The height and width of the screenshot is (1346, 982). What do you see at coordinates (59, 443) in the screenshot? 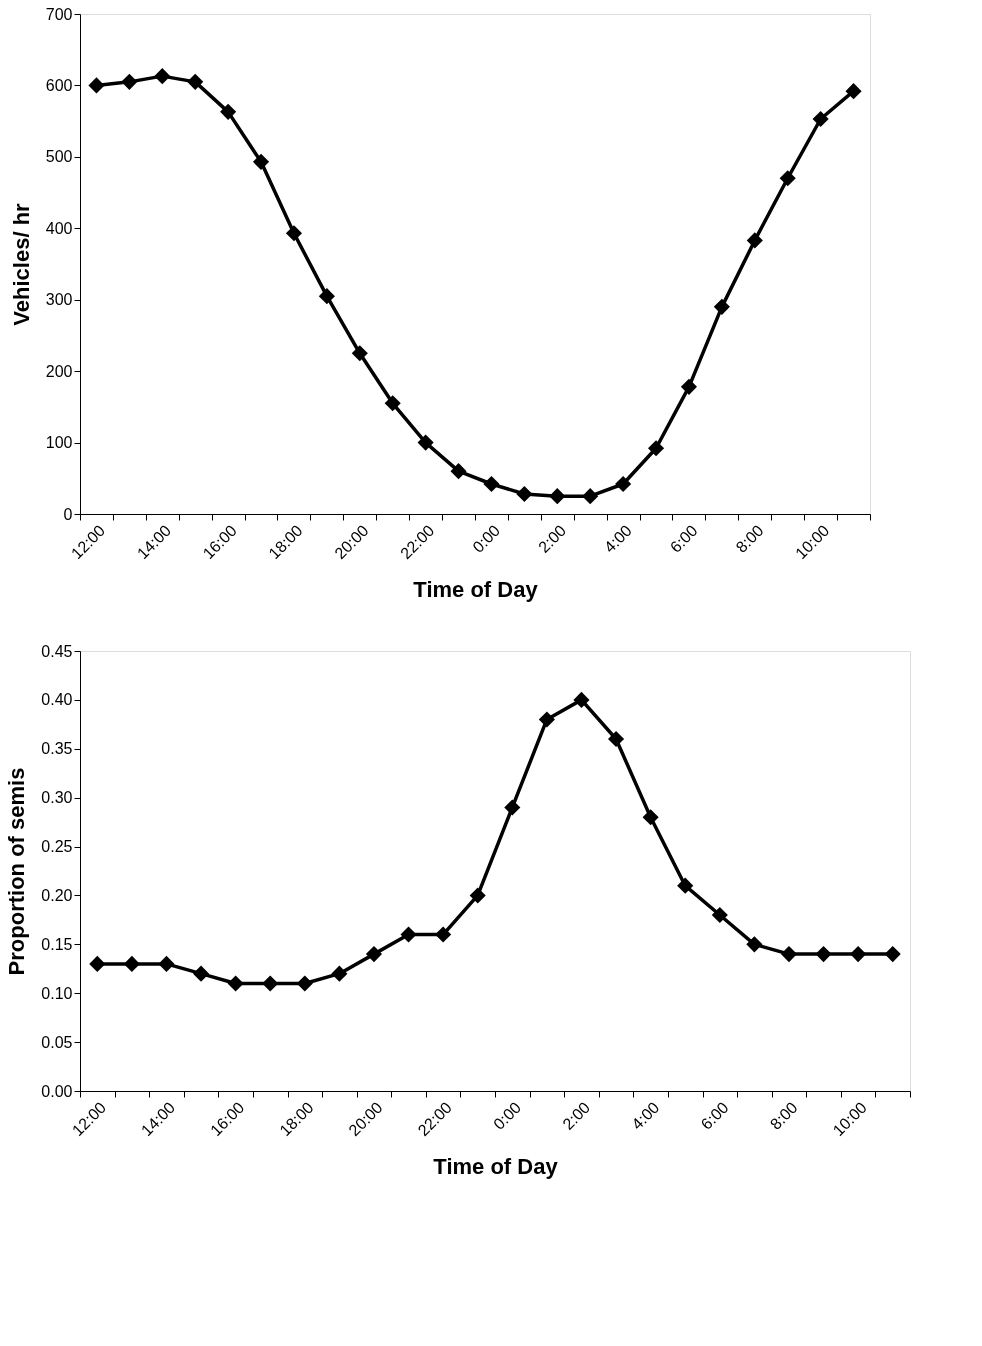
I see `y-tick-label: 100` at bounding box center [59, 443].